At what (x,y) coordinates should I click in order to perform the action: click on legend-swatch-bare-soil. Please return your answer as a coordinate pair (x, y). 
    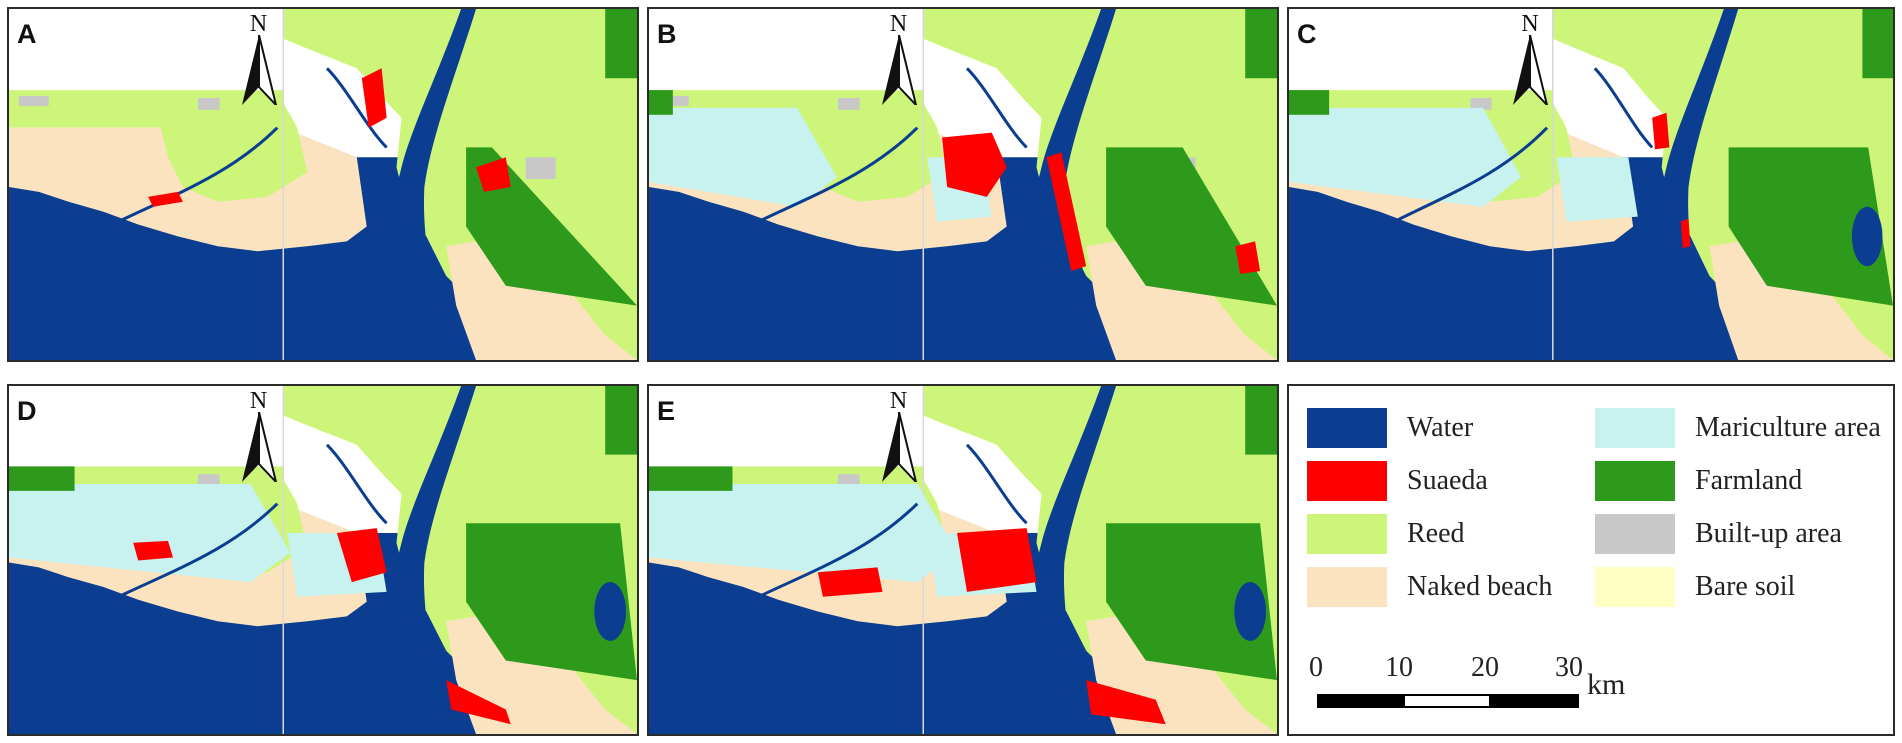
    Looking at the image, I should click on (1635, 587).